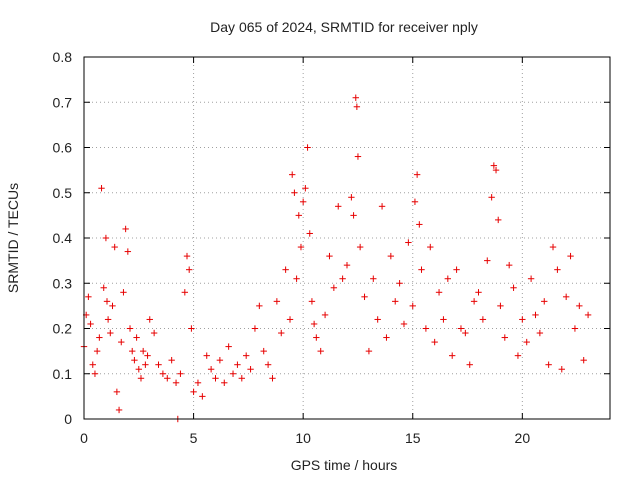 The image size is (640, 480). I want to click on y-tick-label: 0.4, so click(63, 238).